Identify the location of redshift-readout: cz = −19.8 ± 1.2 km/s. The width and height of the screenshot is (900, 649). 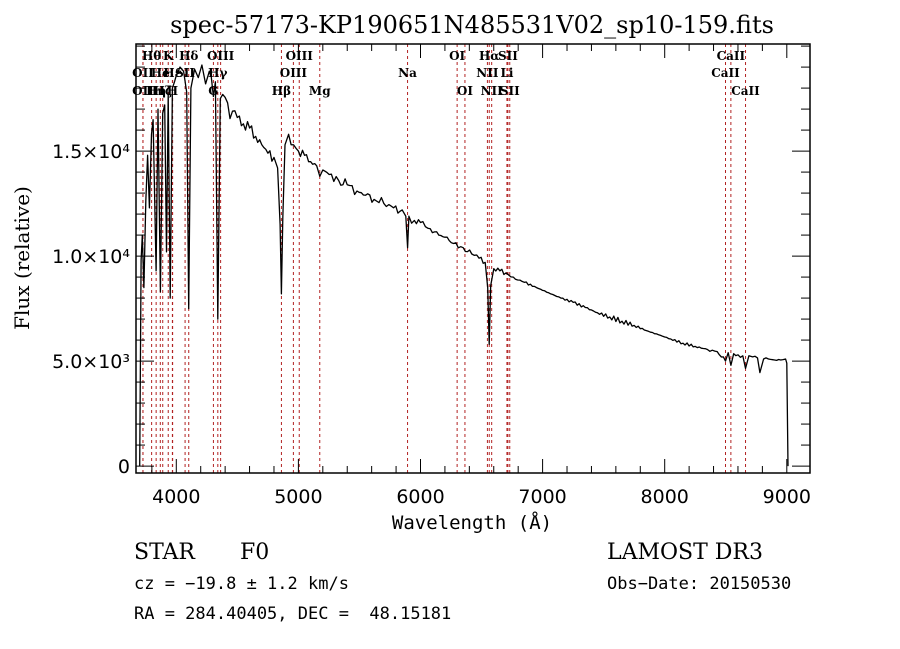
(241, 584).